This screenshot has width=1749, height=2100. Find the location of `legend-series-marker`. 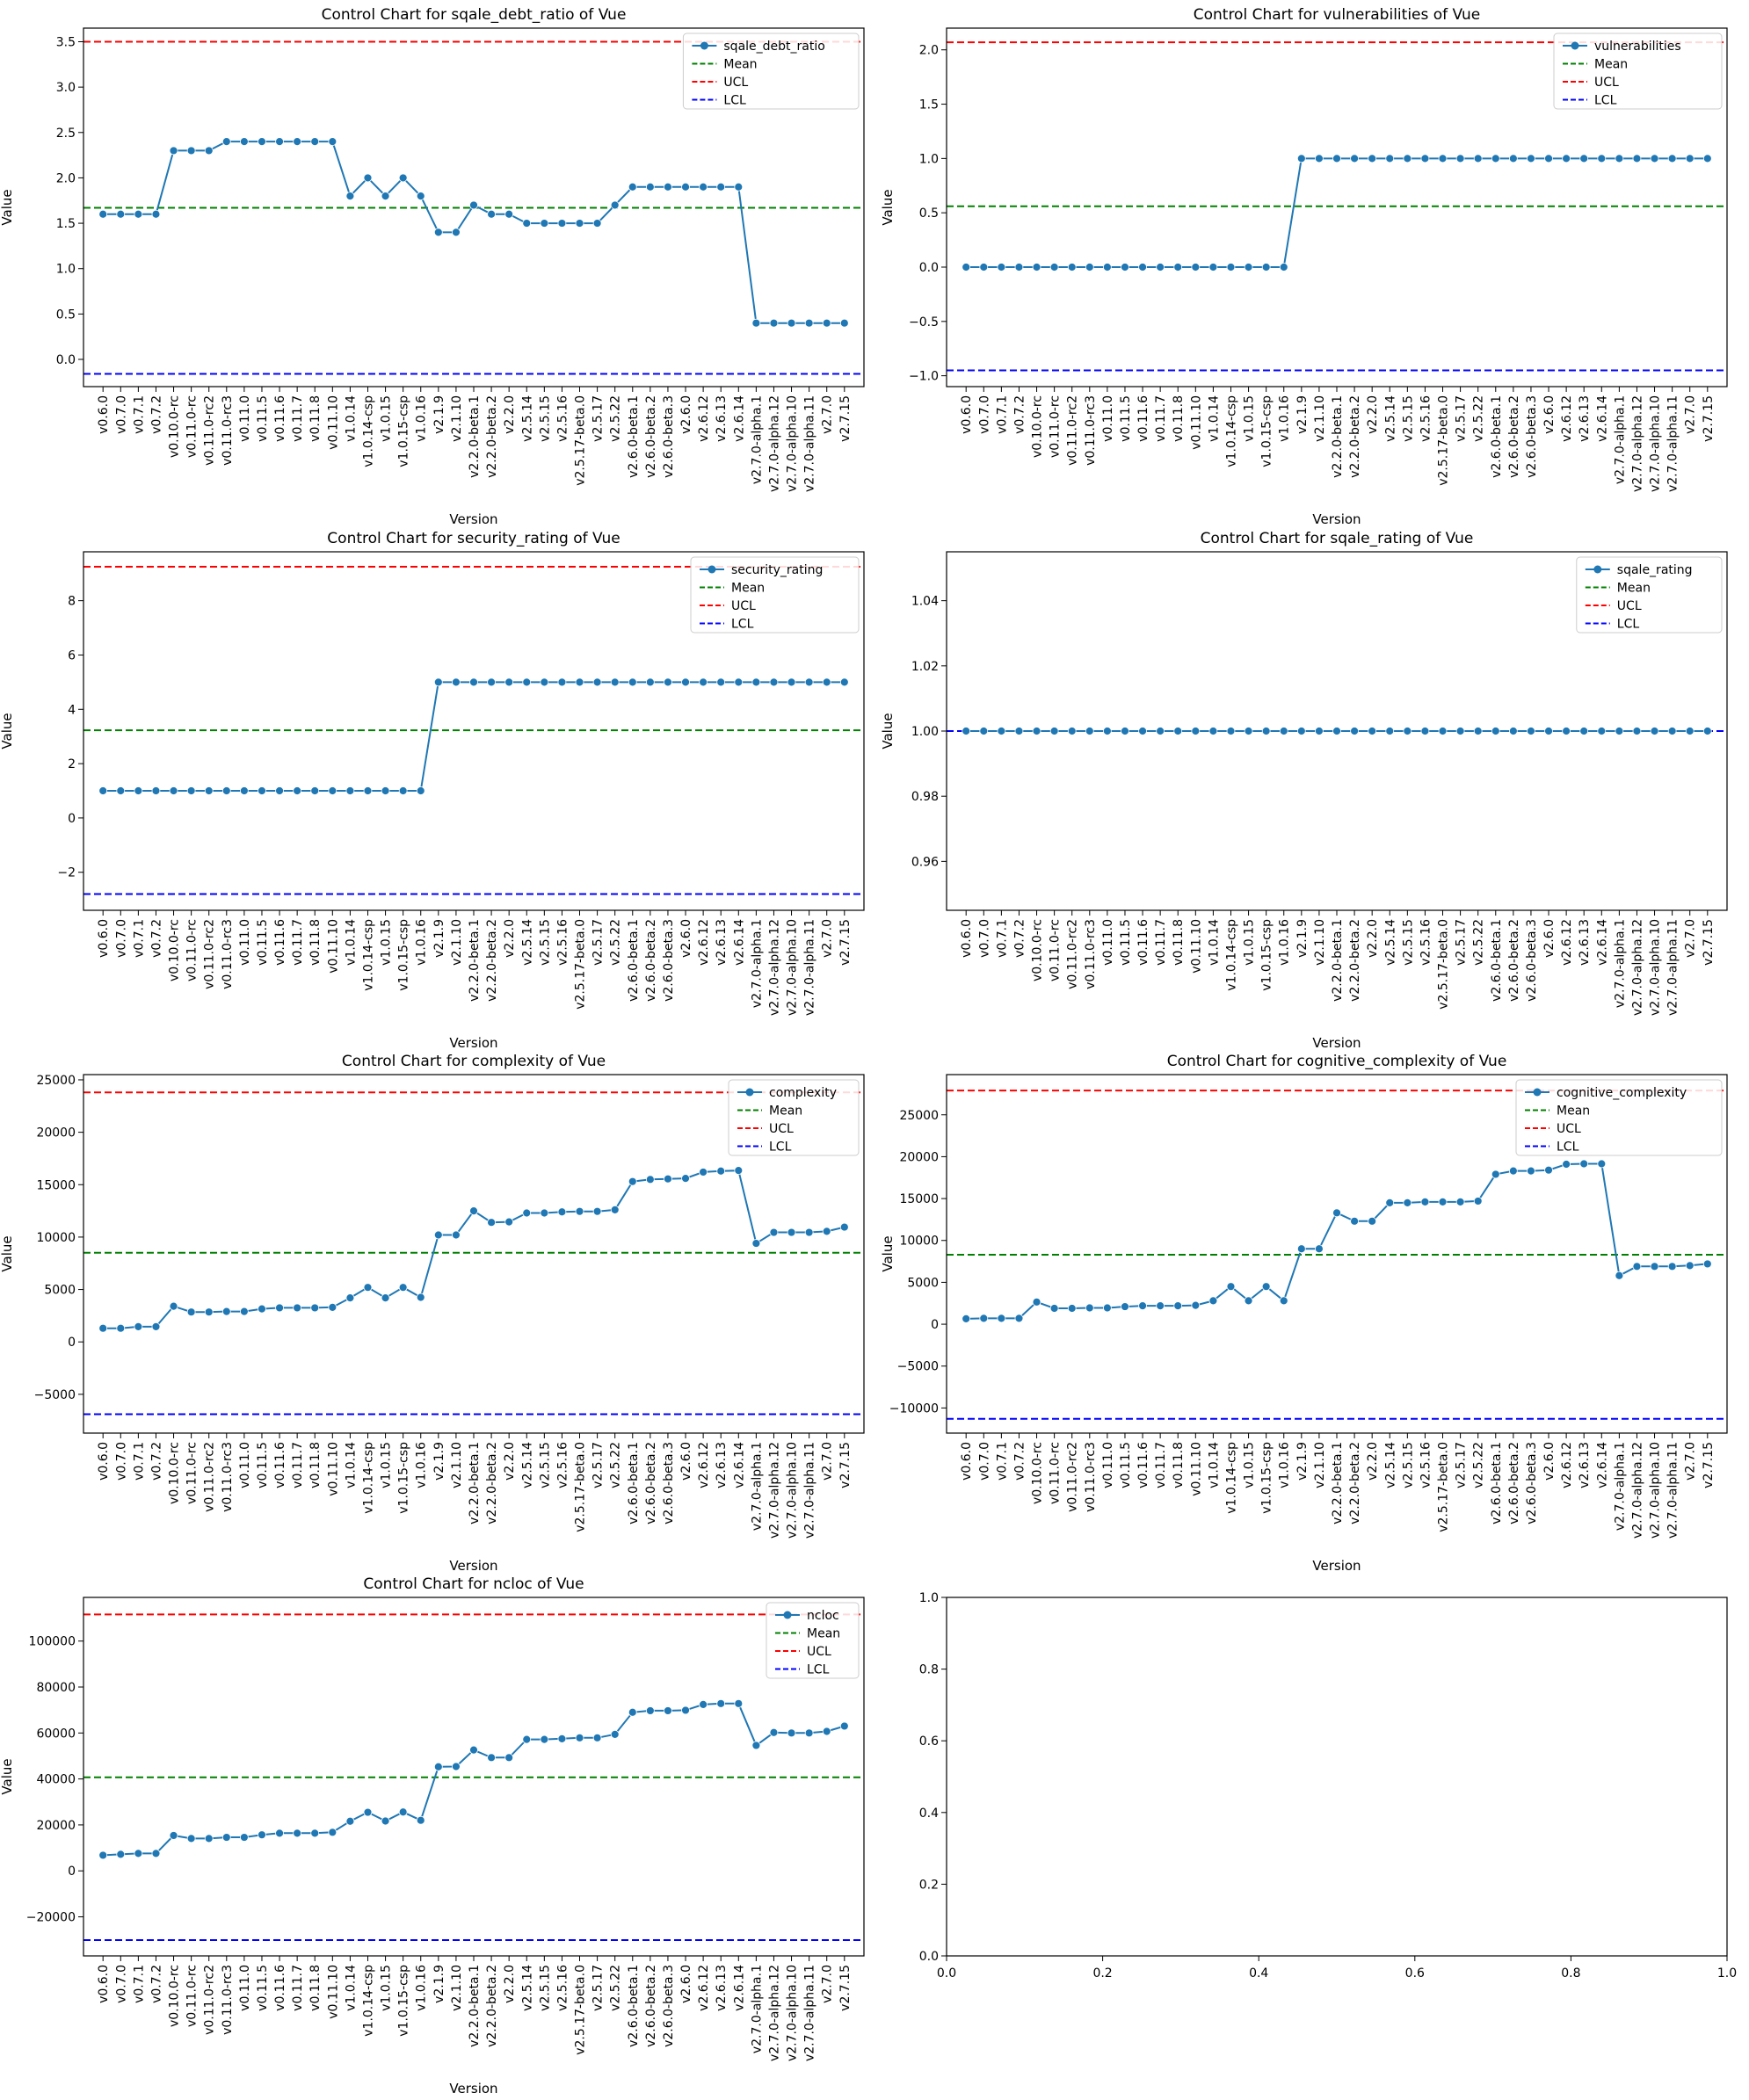

legend-series-marker is located at coordinates (1538, 1092).